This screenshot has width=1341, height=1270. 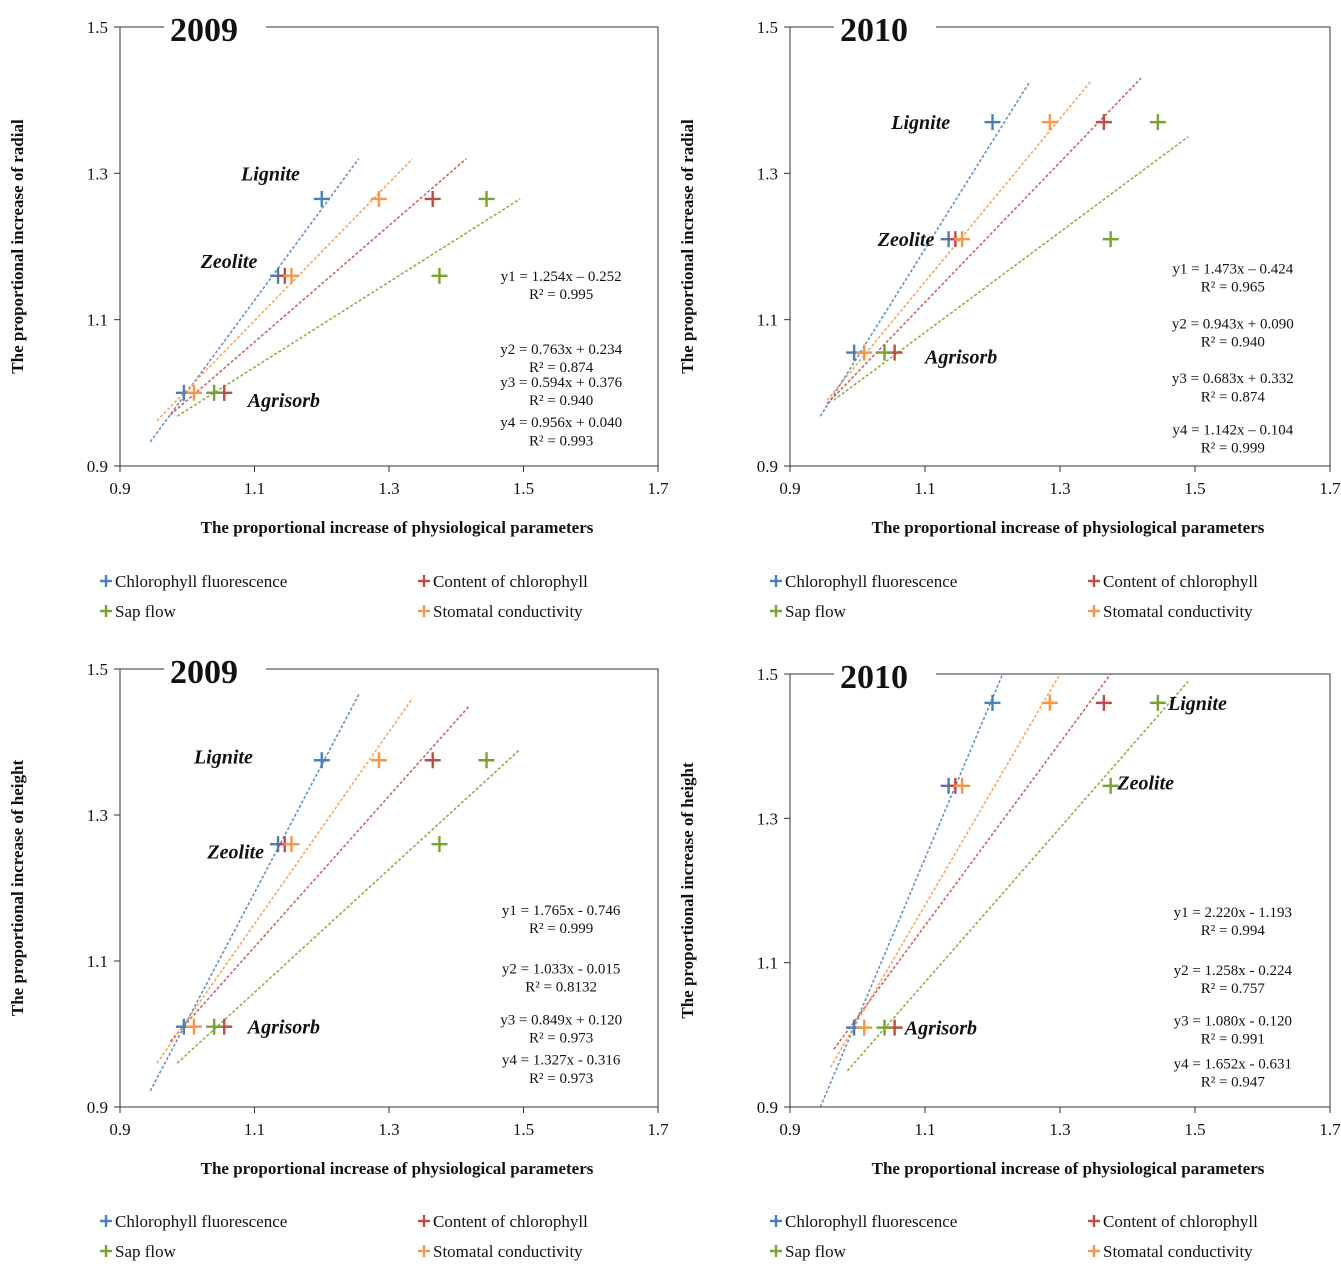 What do you see at coordinates (561, 423) in the screenshot?
I see `regression-equation: y4 = 0.956x + 0.040` at bounding box center [561, 423].